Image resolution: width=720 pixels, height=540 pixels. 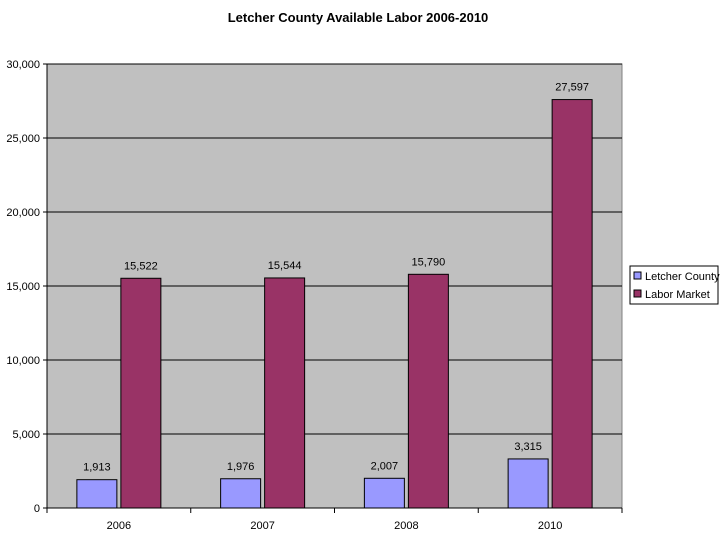 What do you see at coordinates (23, 65) in the screenshot?
I see `y-tick-label: 30,000` at bounding box center [23, 65].